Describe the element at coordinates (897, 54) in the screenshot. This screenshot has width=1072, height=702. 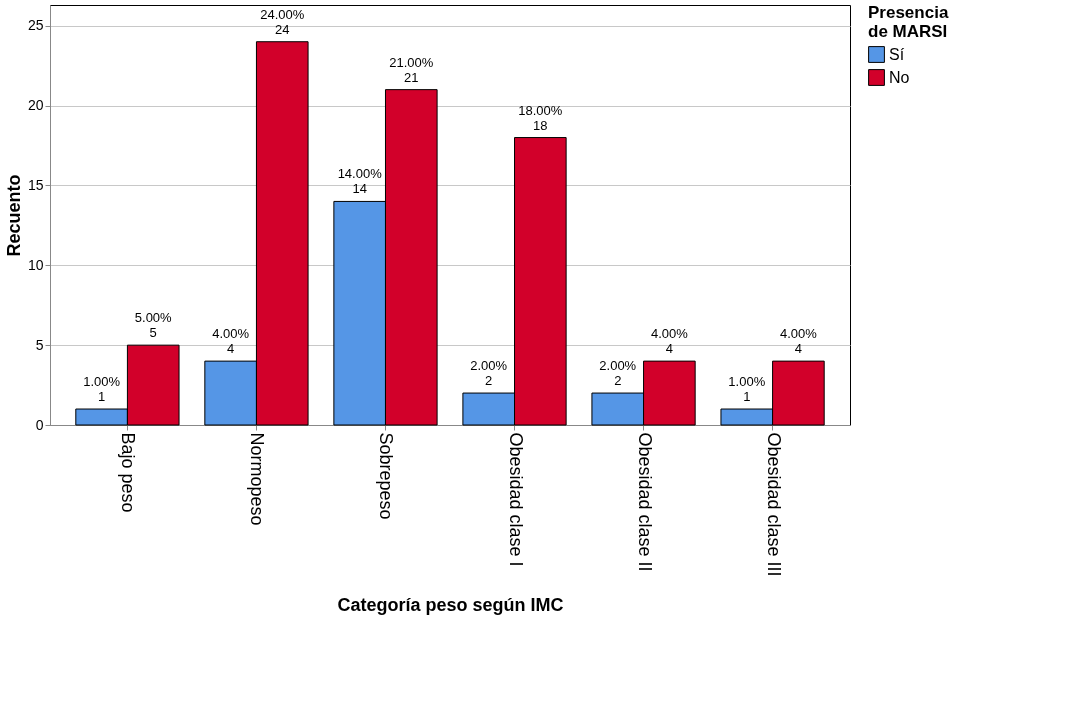
I see `legend-label: Sí` at that location.